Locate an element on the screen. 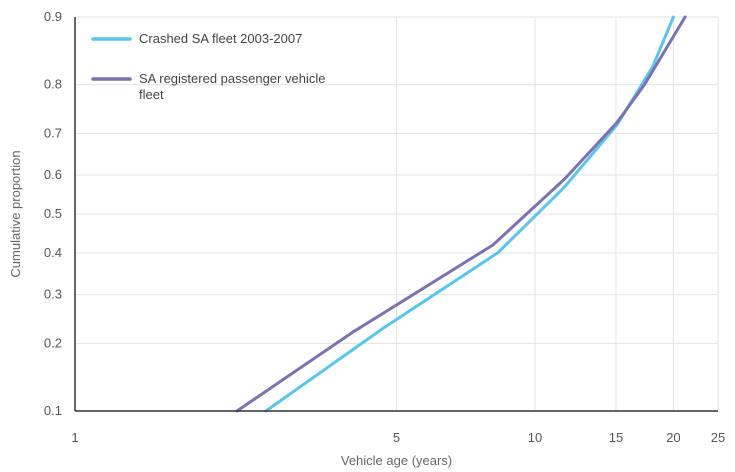  y-axis-label: Cumulative proportion is located at coordinates (15, 213).